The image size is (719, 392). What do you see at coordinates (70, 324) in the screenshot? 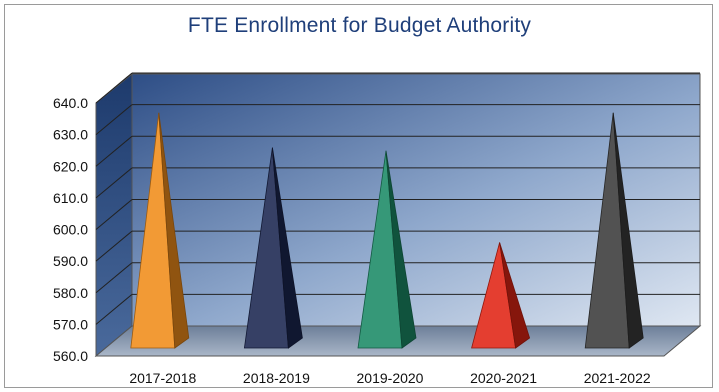
I see `y-tick-label: 570.0` at bounding box center [70, 324].